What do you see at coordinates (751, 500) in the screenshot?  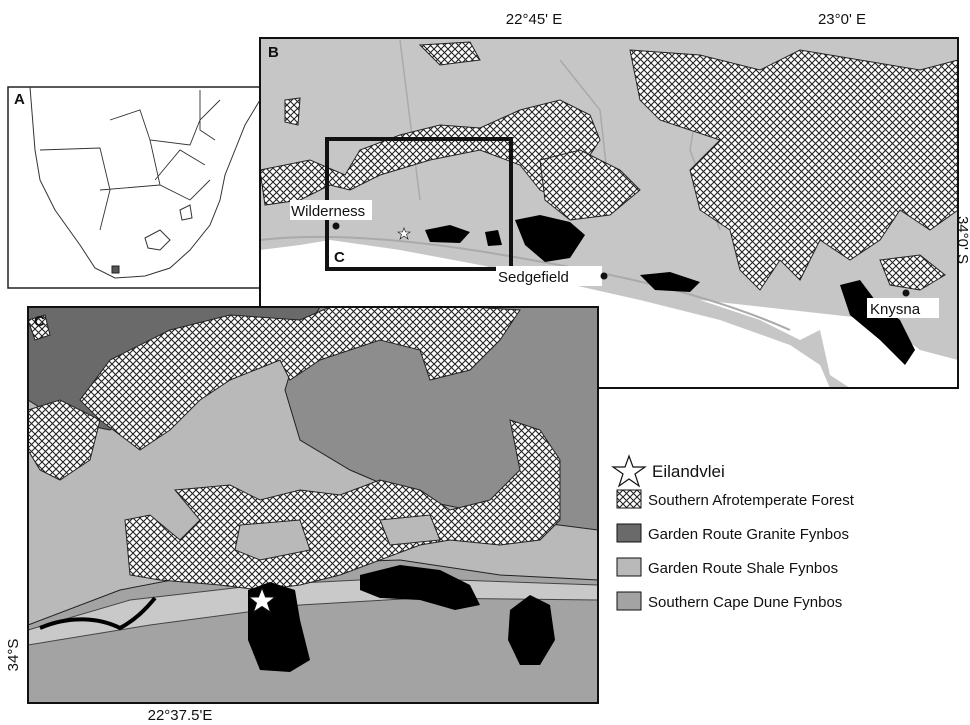 I see `legend-label: Southern Afrotemperate Forest` at bounding box center [751, 500].